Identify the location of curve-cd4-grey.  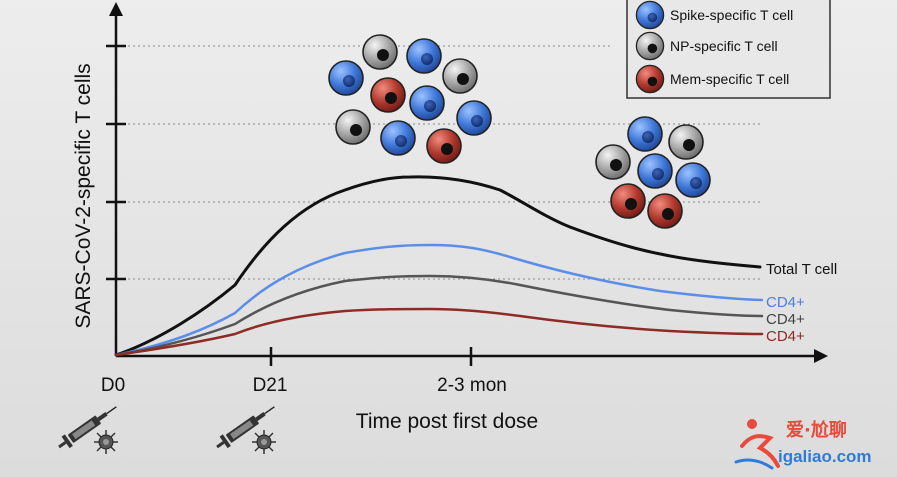
(439, 315).